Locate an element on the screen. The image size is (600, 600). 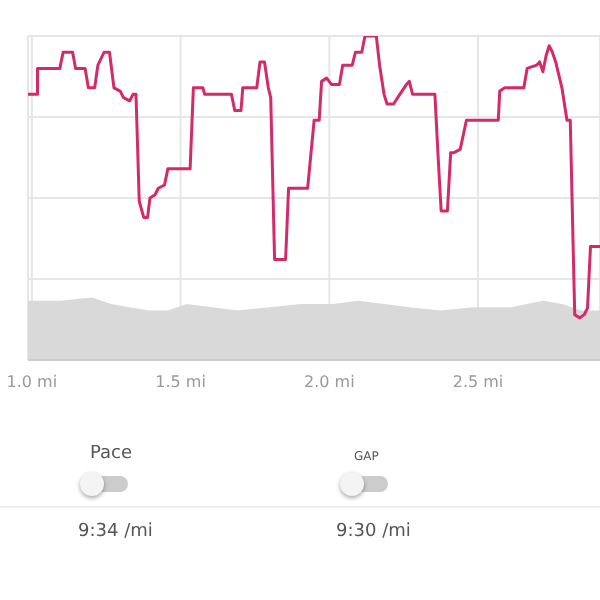
text: 9:34 /mi is located at coordinates (115, 532).